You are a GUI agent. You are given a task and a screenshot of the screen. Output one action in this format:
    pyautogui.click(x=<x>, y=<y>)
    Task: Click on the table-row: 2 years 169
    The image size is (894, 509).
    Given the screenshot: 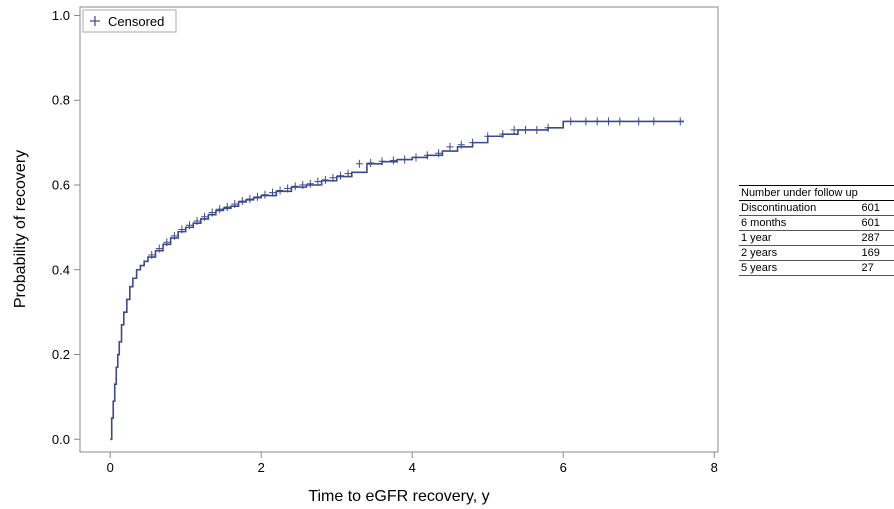 What is the action you would take?
    pyautogui.click(x=816, y=253)
    